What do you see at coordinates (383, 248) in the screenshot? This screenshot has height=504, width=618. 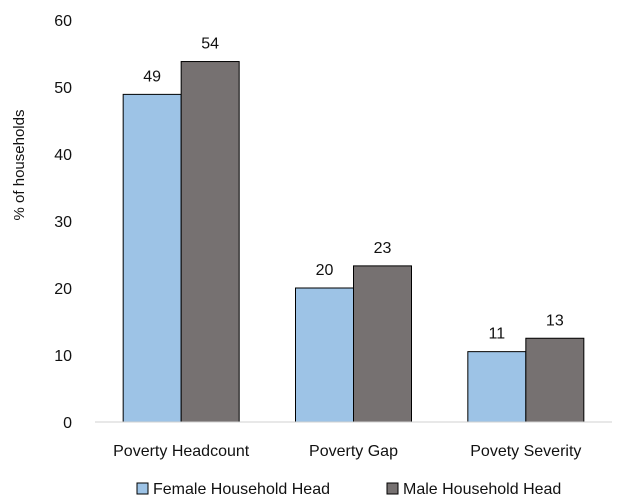 I see `data-label: 23` at bounding box center [383, 248].